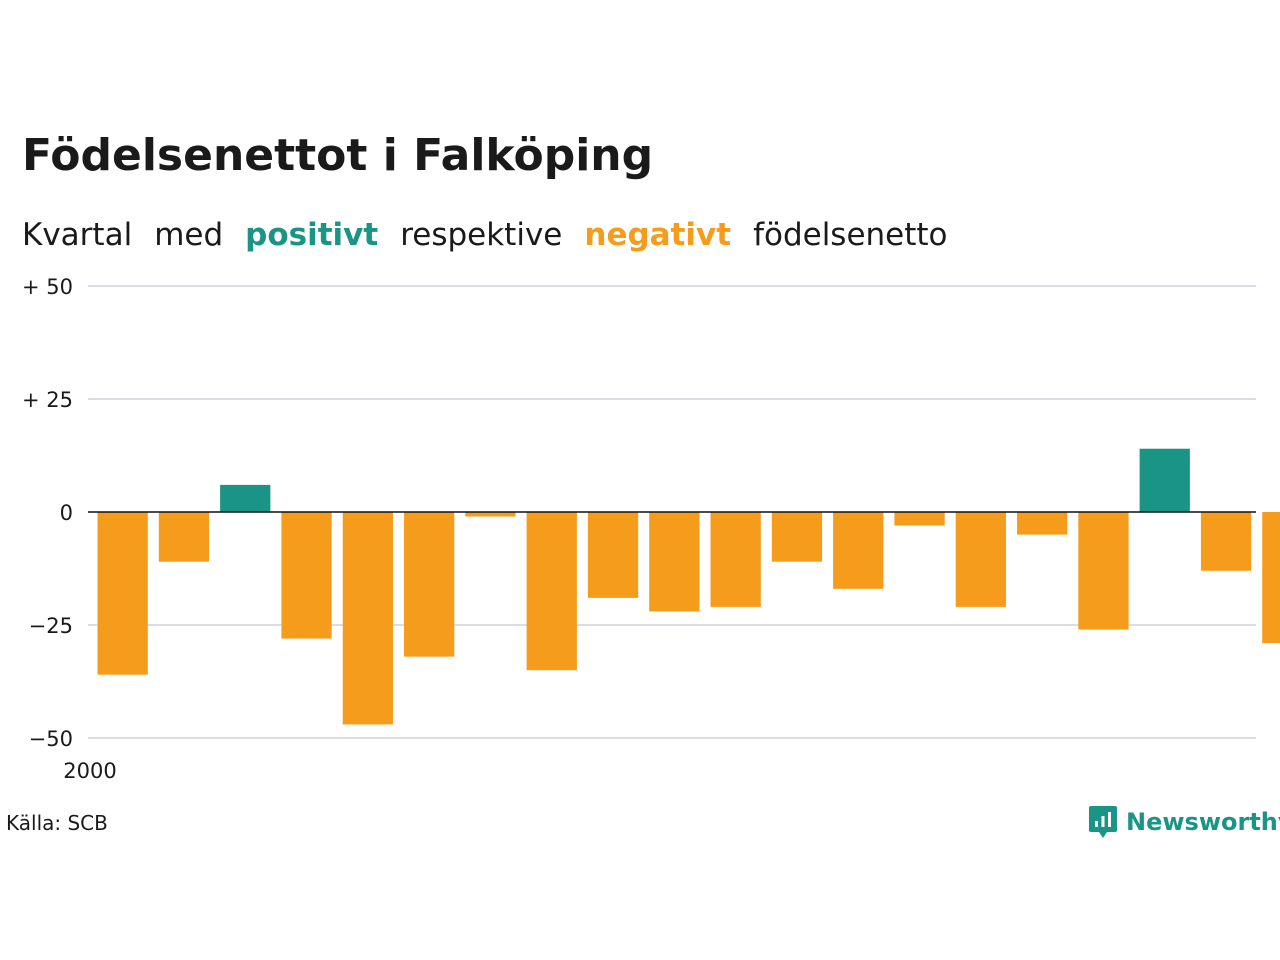 This screenshot has height=960, width=1280. I want to click on y-tick-label: −25, so click(51, 626).